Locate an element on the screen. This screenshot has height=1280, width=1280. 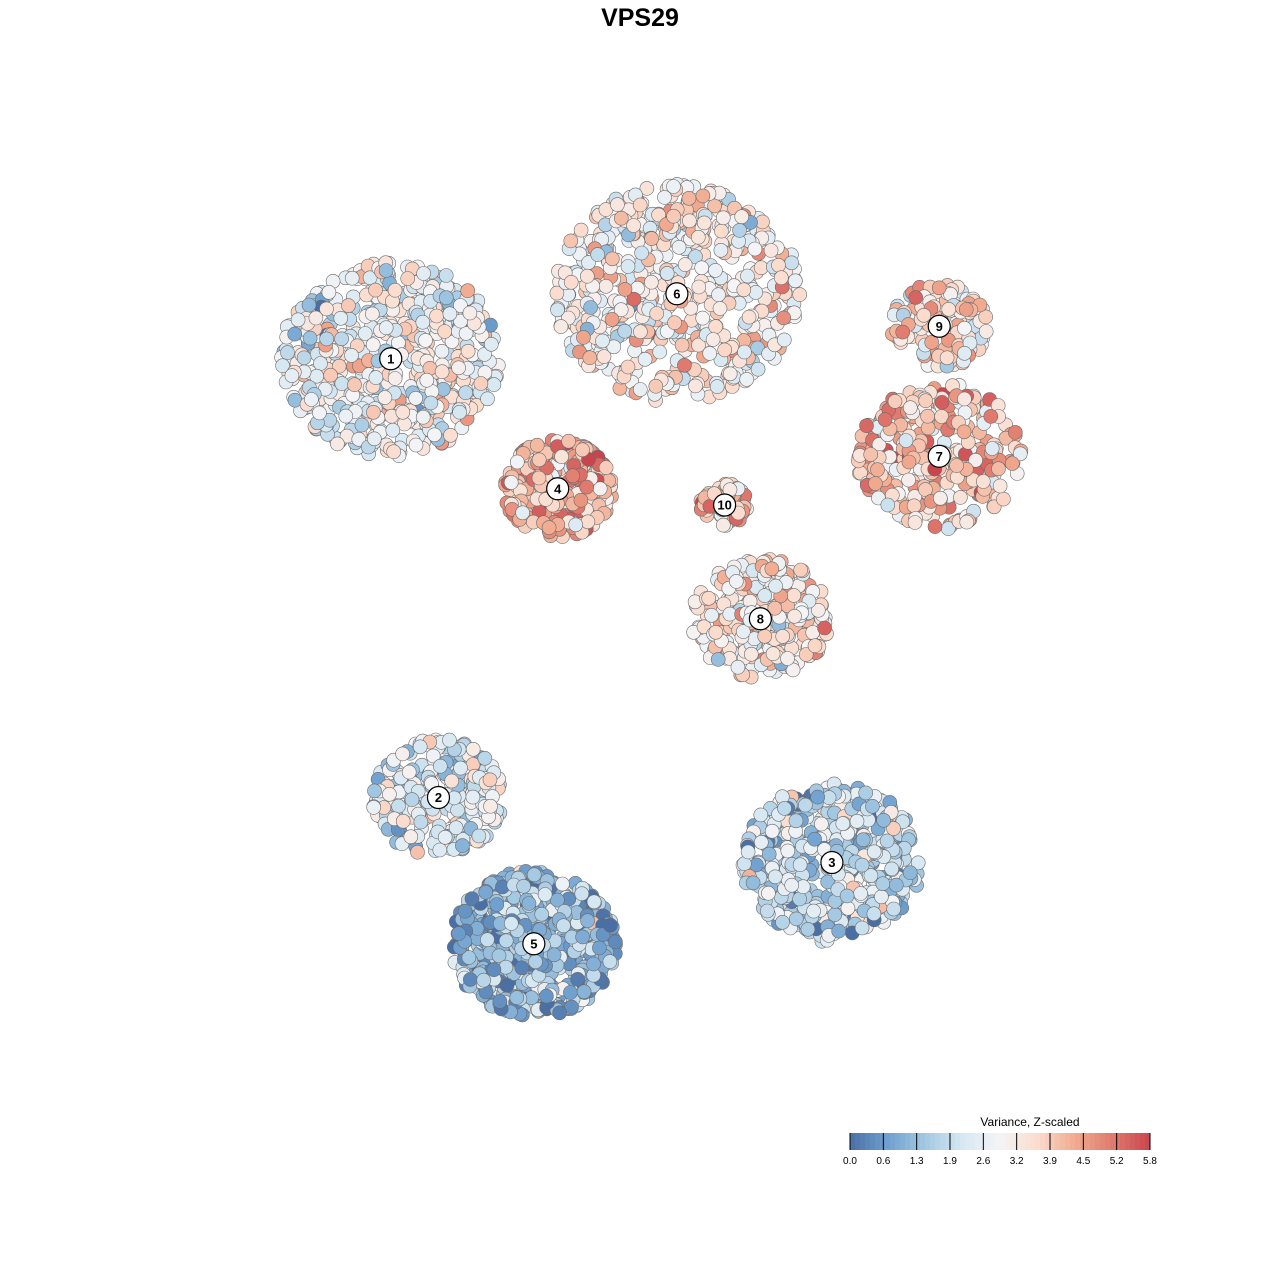
cluster-label-text: 6 is located at coordinates (676, 293).